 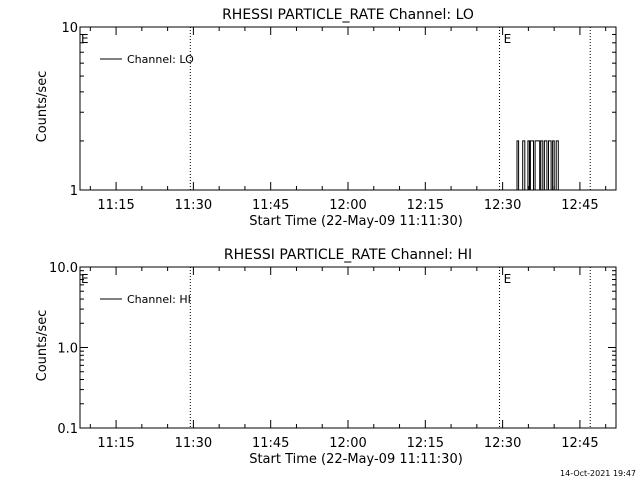 I want to click on panel-1-x-axis-label: Start Time (22-May-09 11:11:30), so click(x=356, y=221).